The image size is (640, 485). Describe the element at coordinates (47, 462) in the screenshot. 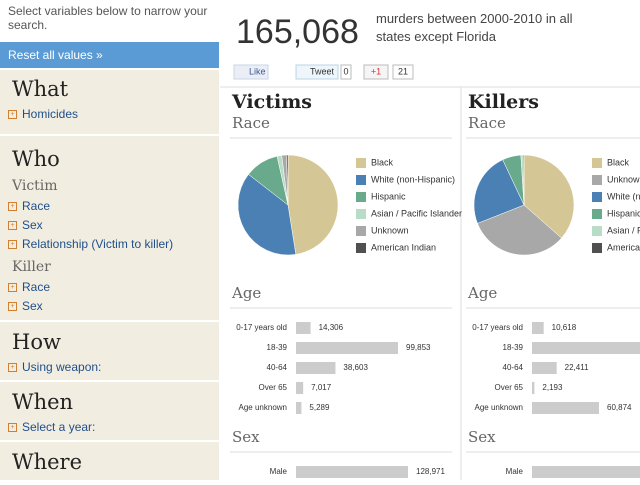

I see `section-title: Where` at that location.